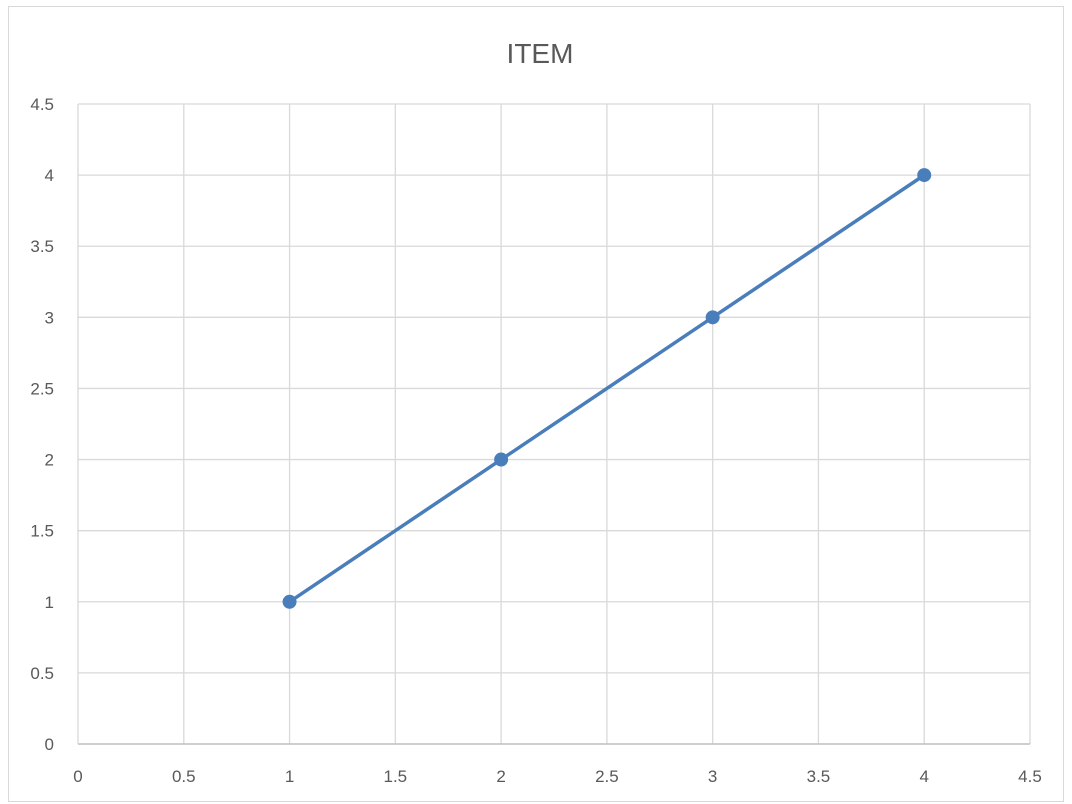 The image size is (1072, 804). Describe the element at coordinates (500, 776) in the screenshot. I see `x-tick-label: 2` at that location.